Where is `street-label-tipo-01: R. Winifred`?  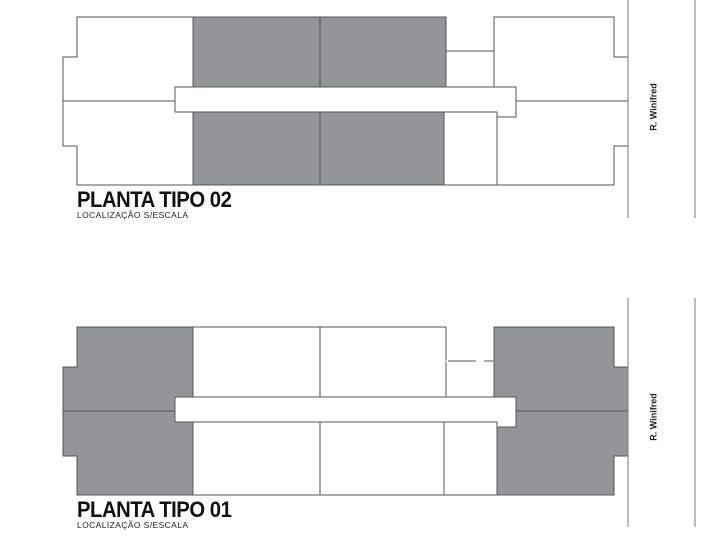 street-label-tipo-01: R. Winifred is located at coordinates (653, 417).